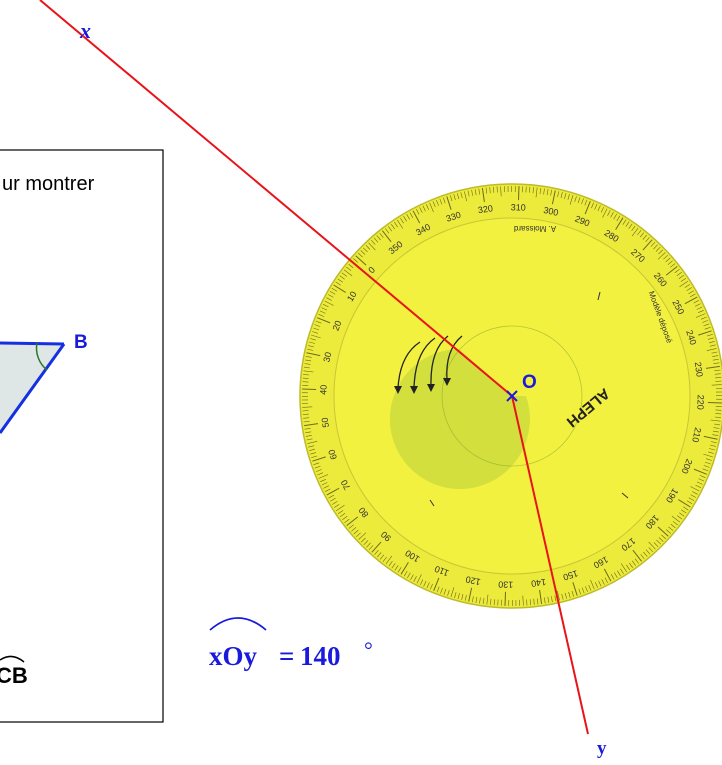 The width and height of the screenshot is (722, 765). What do you see at coordinates (32, 343) in the screenshot?
I see `inset-side-top` at bounding box center [32, 343].